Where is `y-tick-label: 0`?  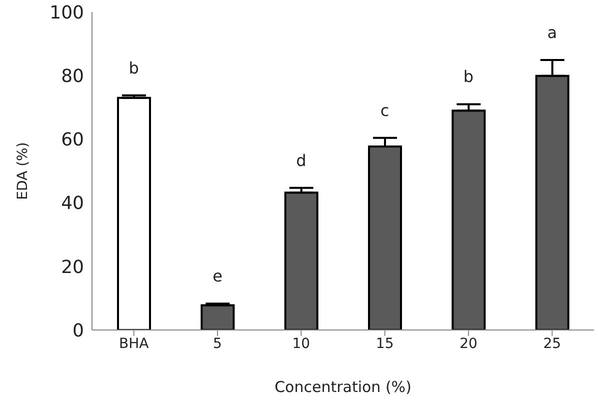 y-tick-label: 0 is located at coordinates (78, 331).